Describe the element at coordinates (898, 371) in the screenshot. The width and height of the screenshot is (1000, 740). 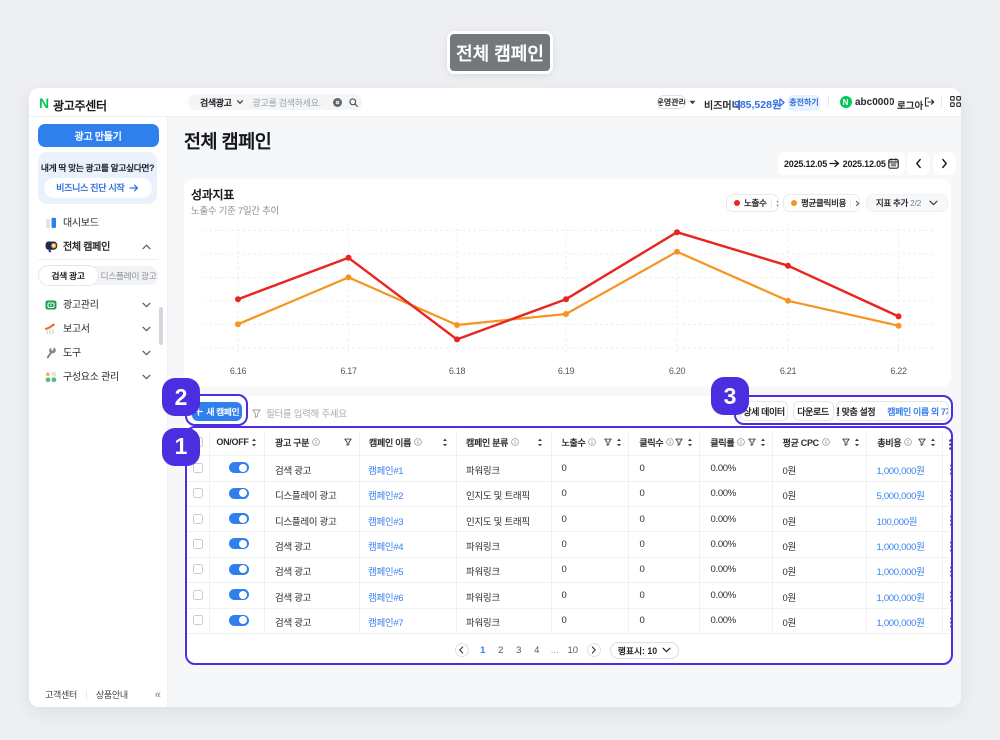
I see `svg-text: 6.22` at that location.